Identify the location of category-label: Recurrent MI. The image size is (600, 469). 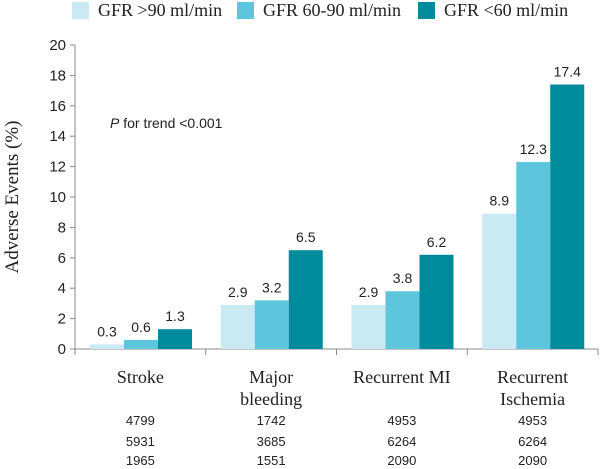
(401, 377).